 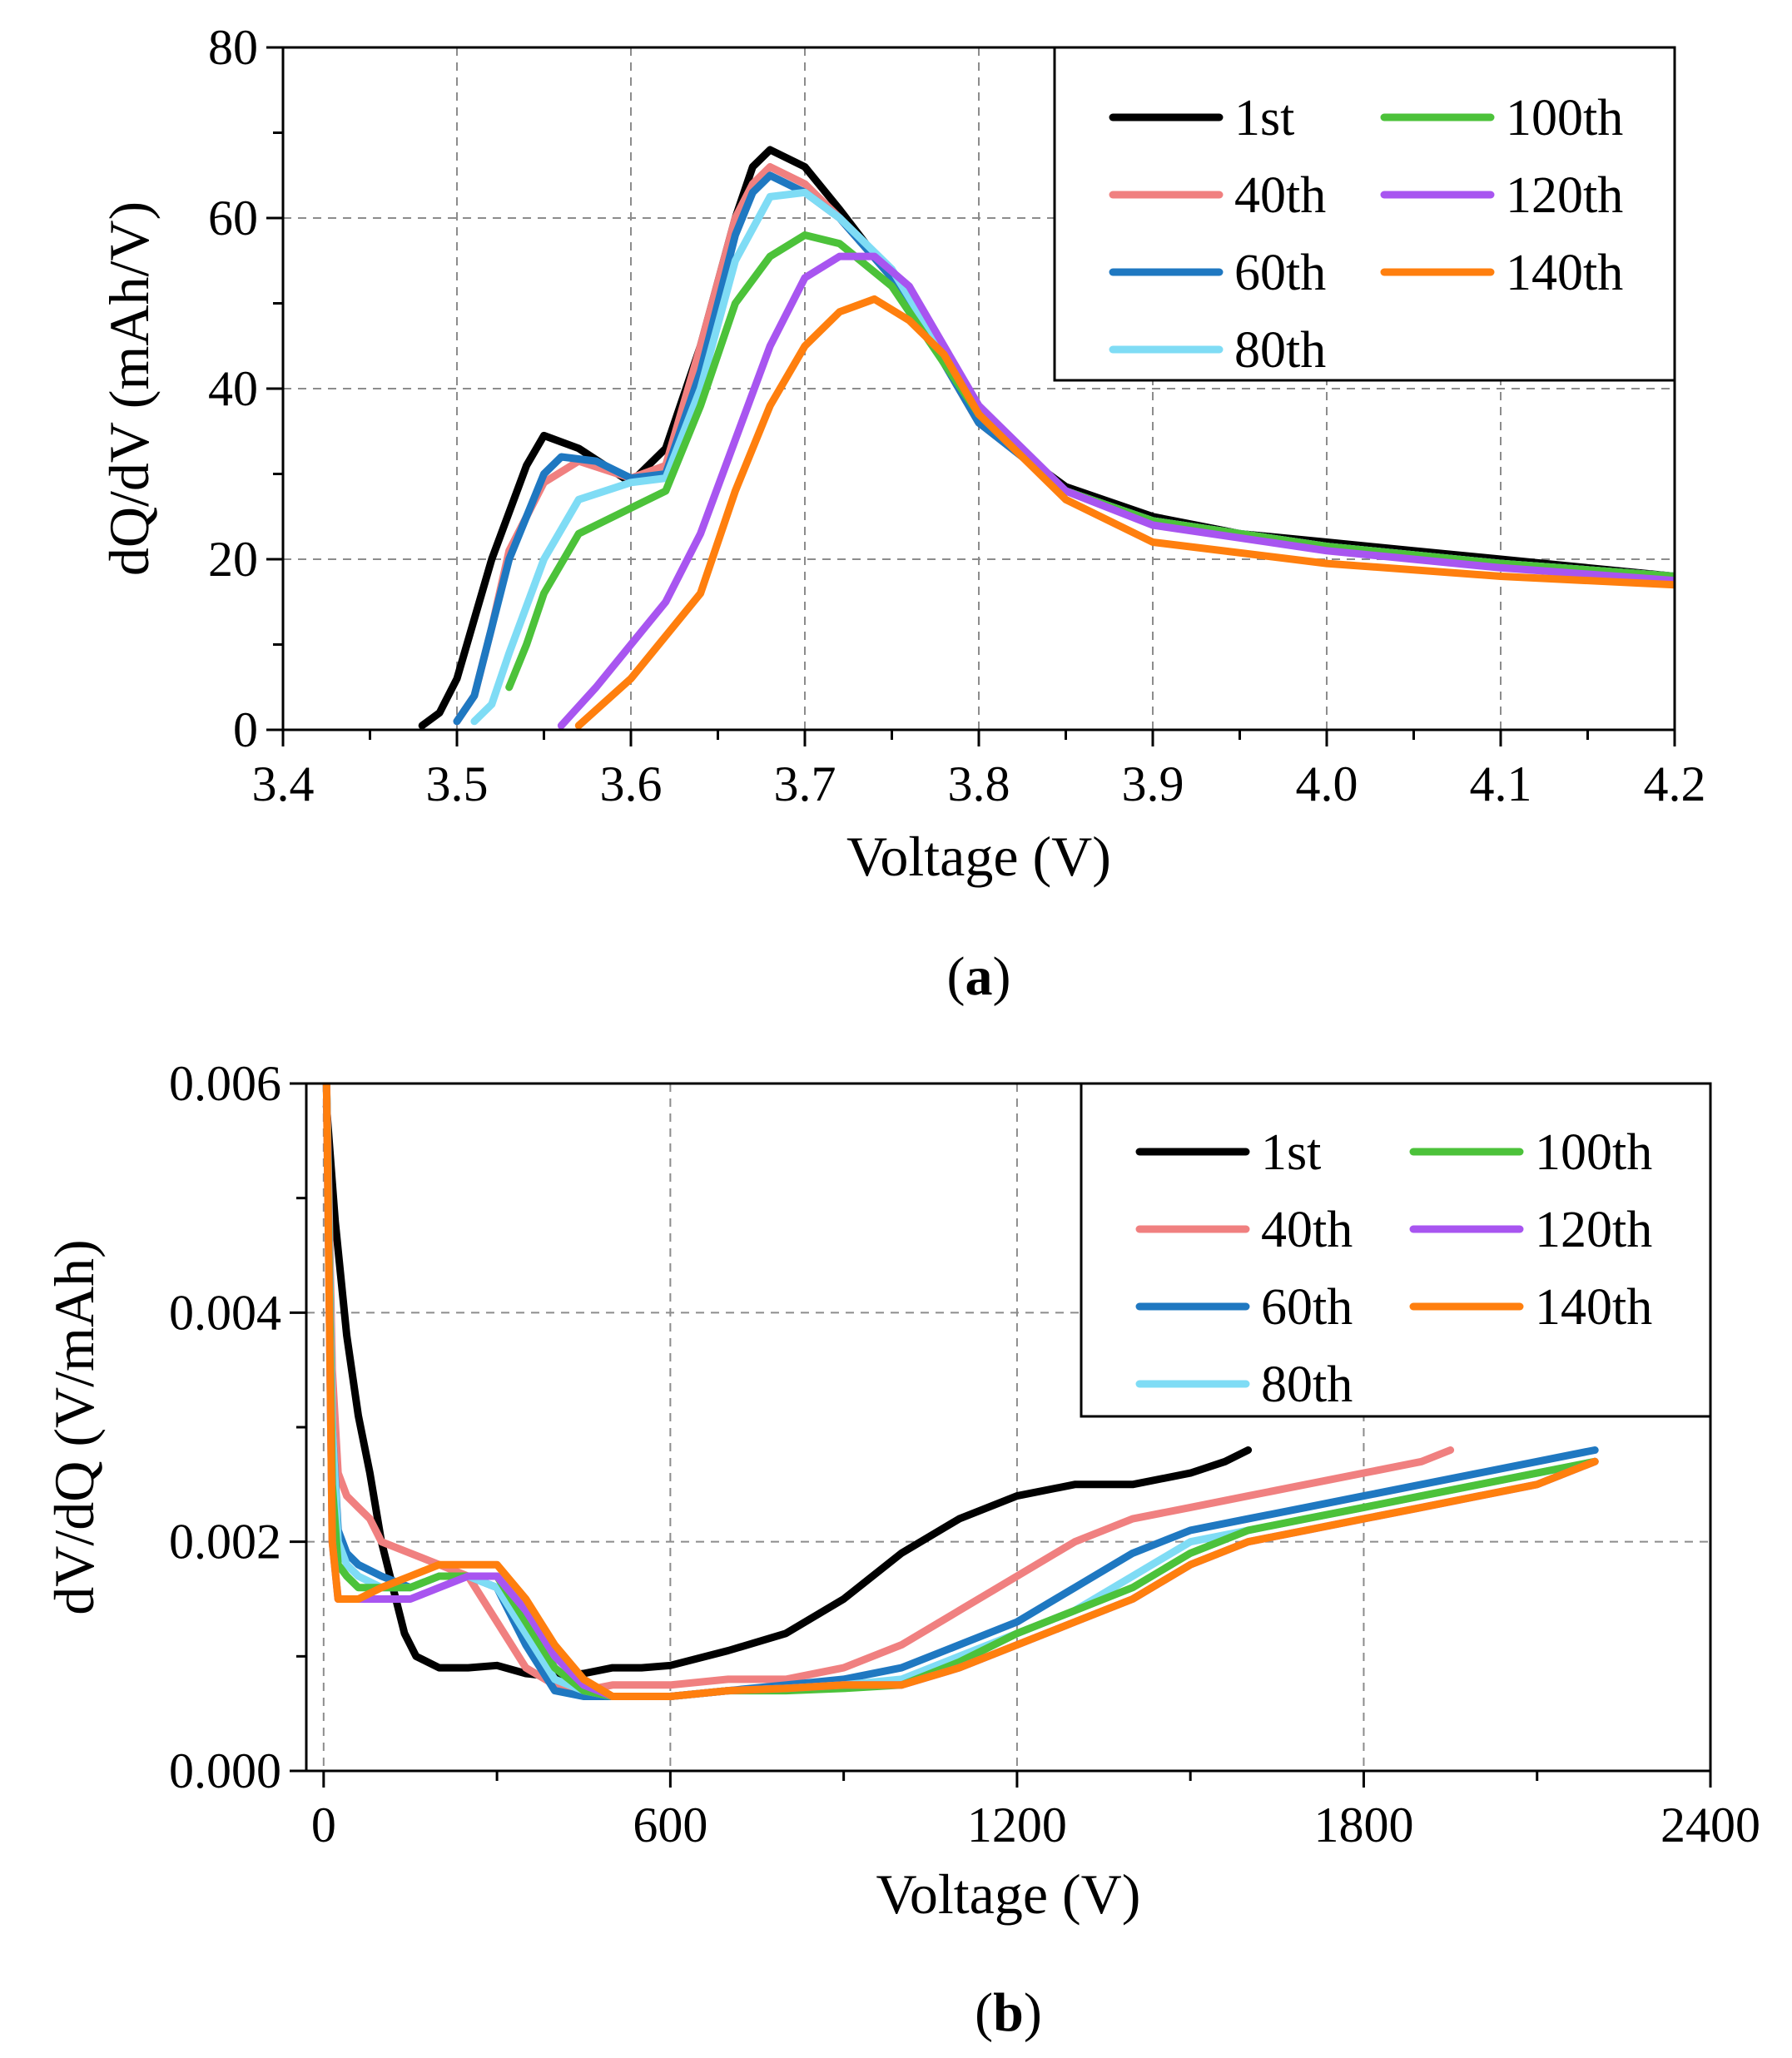 I want to click on y-tick-label: 0.002, so click(x=225, y=1542).